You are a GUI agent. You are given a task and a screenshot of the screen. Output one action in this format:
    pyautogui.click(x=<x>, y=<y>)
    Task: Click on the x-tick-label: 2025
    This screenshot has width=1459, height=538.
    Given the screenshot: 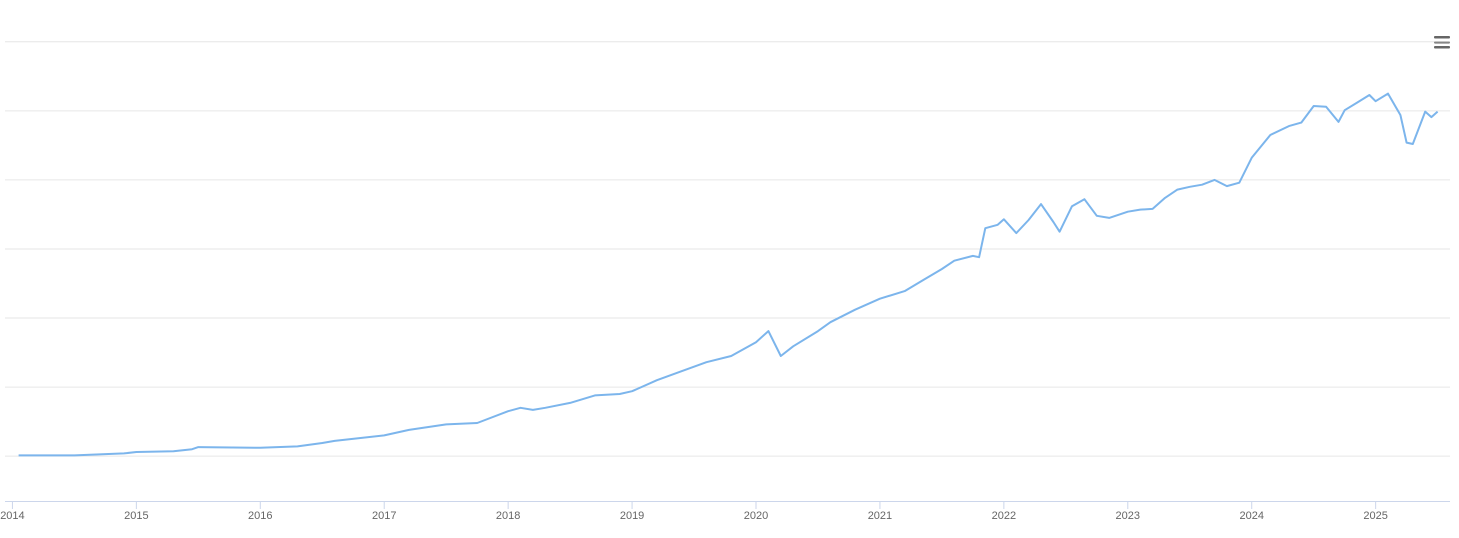 What is the action you would take?
    pyautogui.click(x=1375, y=516)
    